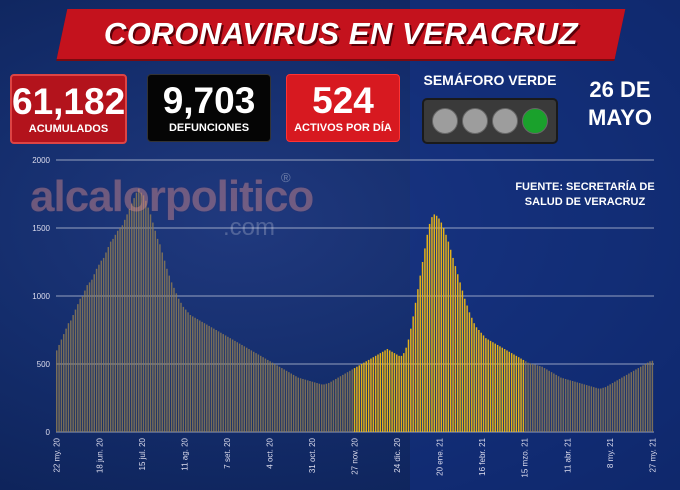 This screenshot has width=680, height=490. I want to click on source-line-2: SALUD DE VERACRUZ, so click(585, 202).